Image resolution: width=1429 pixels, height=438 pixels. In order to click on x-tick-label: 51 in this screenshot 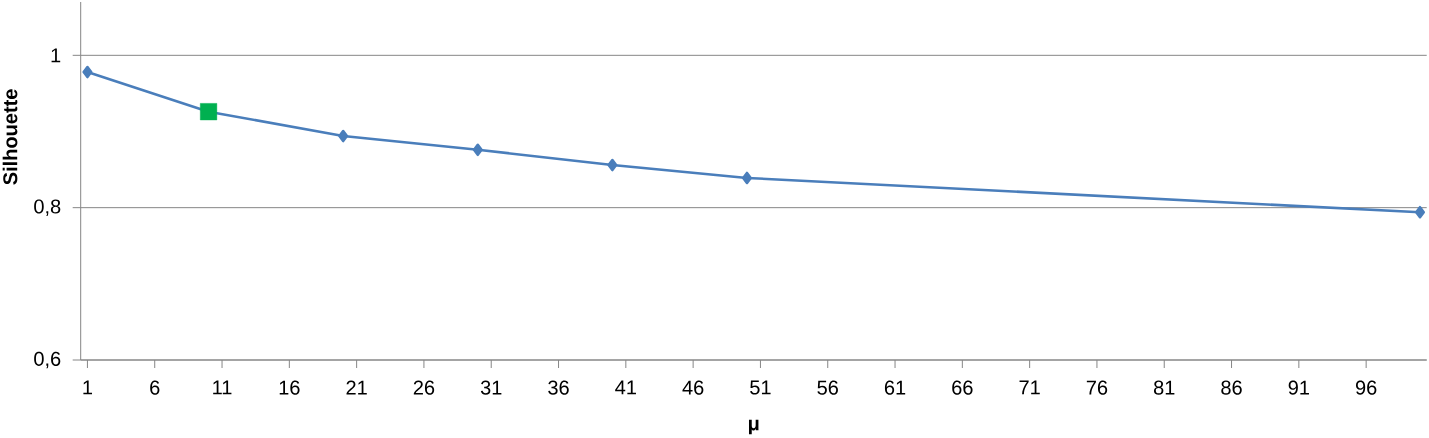, I will do `click(760, 387)`.